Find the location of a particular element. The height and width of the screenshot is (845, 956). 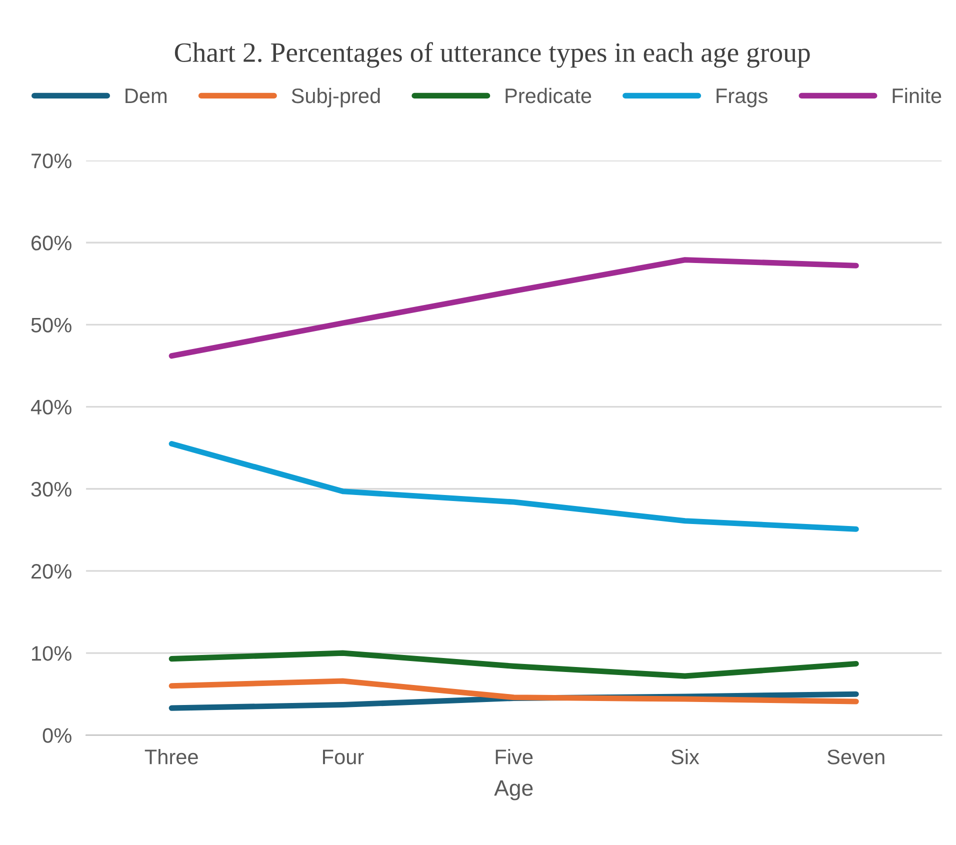

x-tick-label: Five is located at coordinates (514, 756).